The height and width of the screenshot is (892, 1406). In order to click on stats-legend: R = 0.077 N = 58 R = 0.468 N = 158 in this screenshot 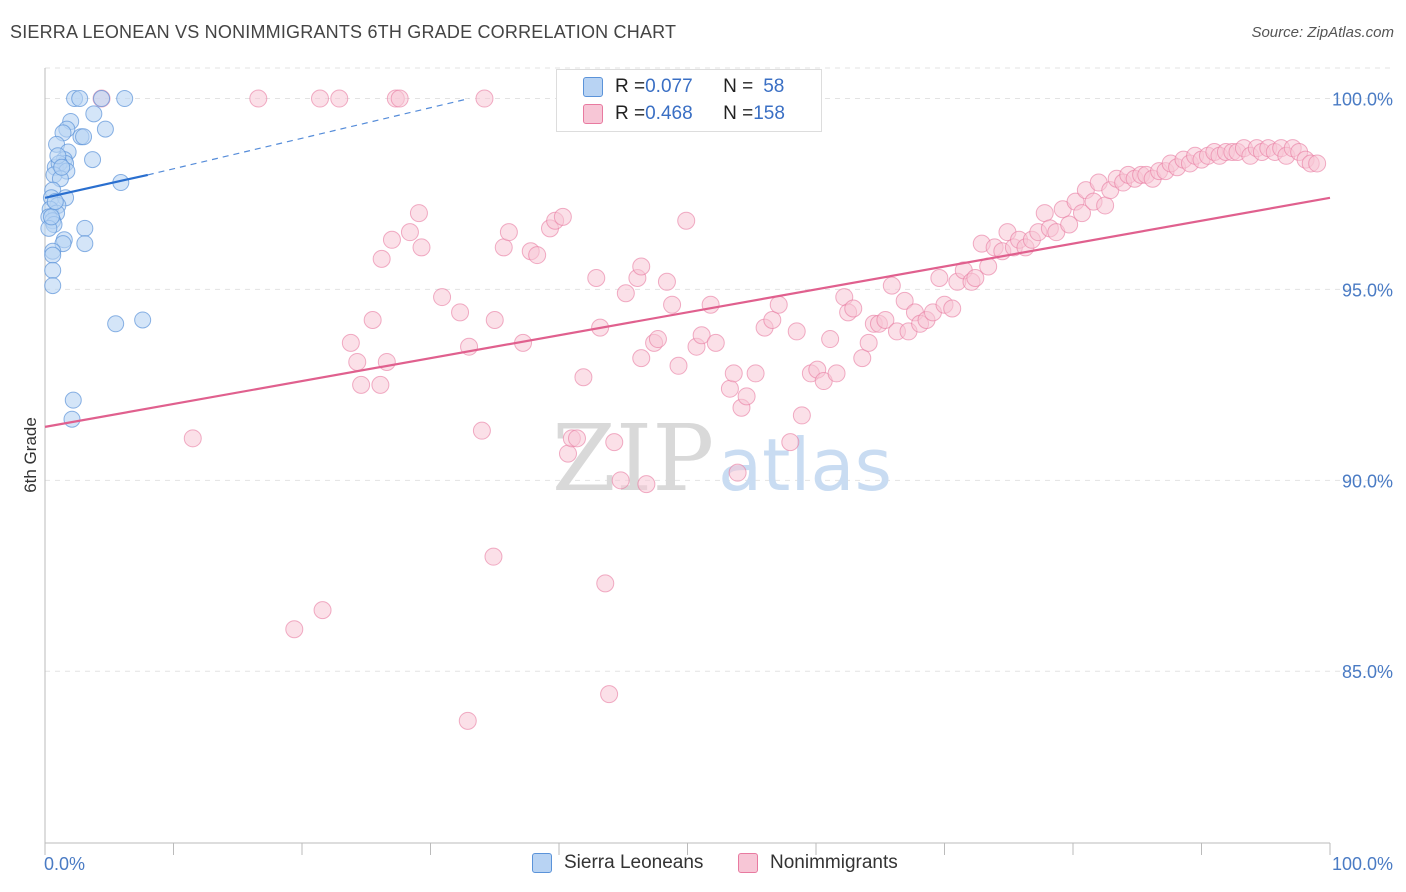, I will do `click(689, 100)`.